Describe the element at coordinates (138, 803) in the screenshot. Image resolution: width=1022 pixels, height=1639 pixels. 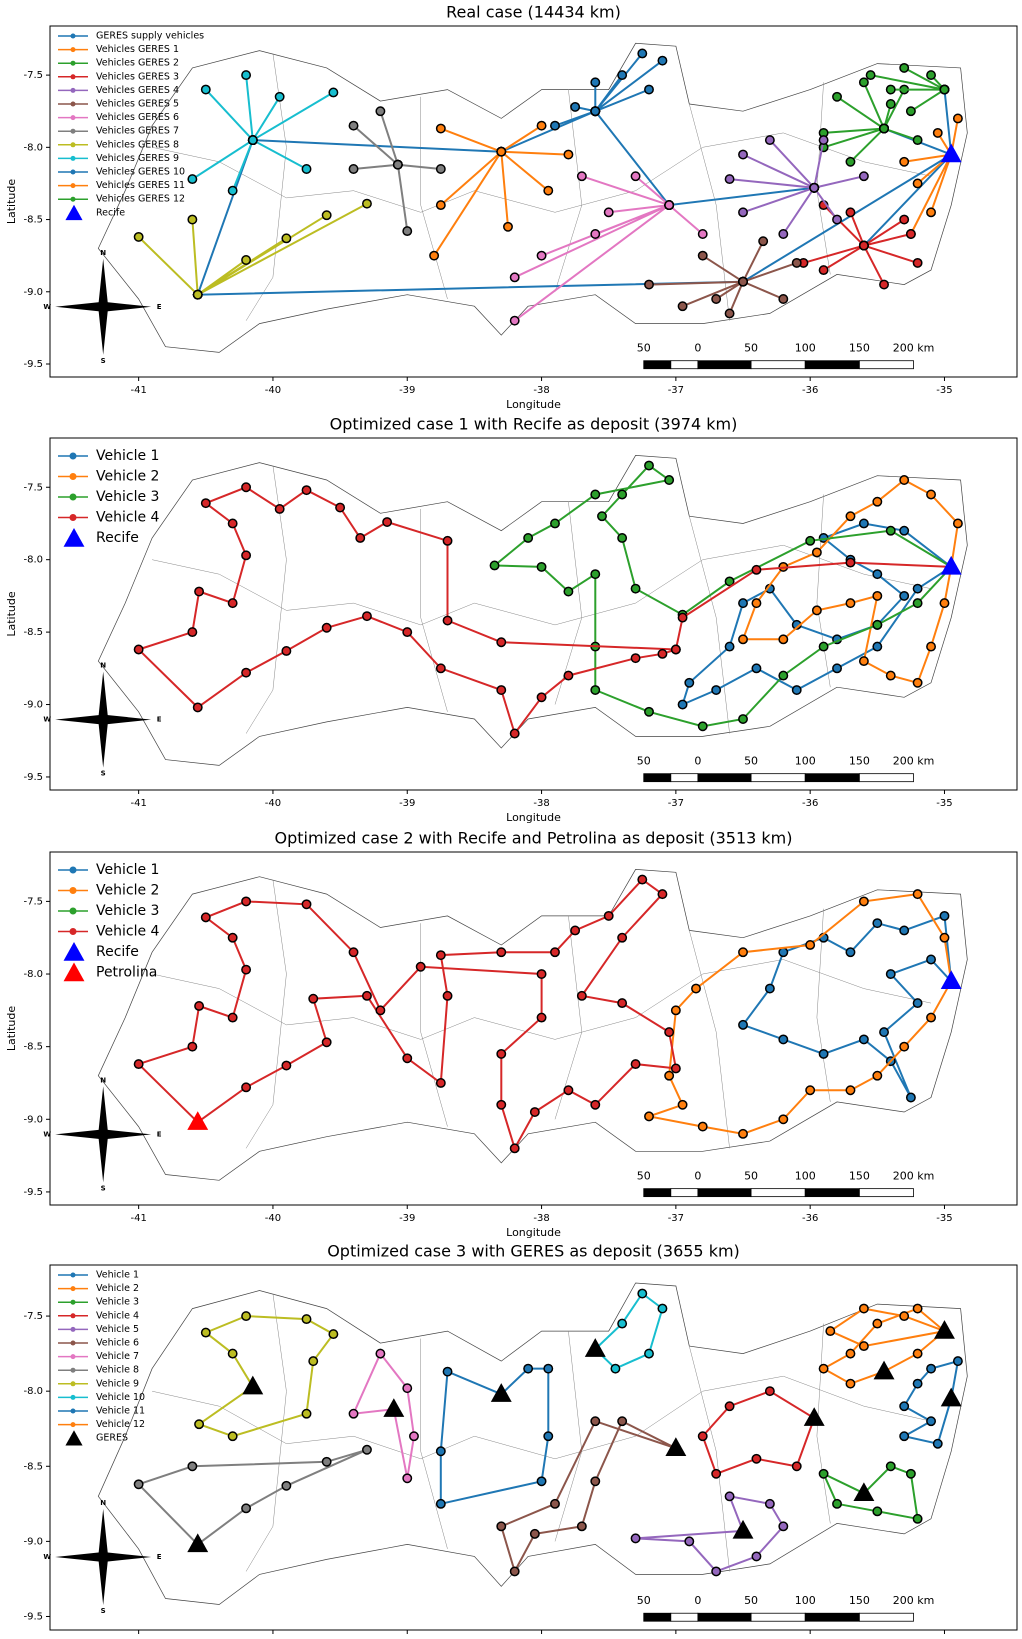
I see `x-tick-label: -41` at that location.